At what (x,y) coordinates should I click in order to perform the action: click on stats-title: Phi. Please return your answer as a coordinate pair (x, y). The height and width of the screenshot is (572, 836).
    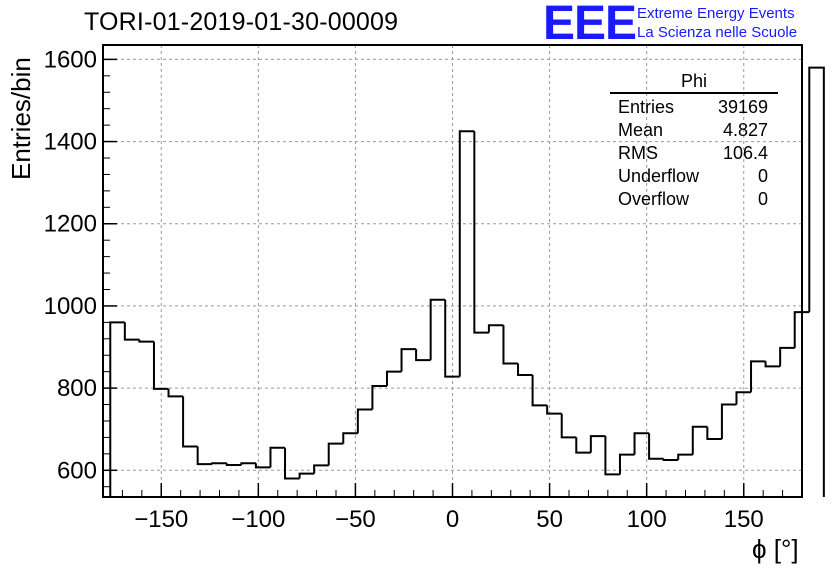
    Looking at the image, I should click on (693, 81).